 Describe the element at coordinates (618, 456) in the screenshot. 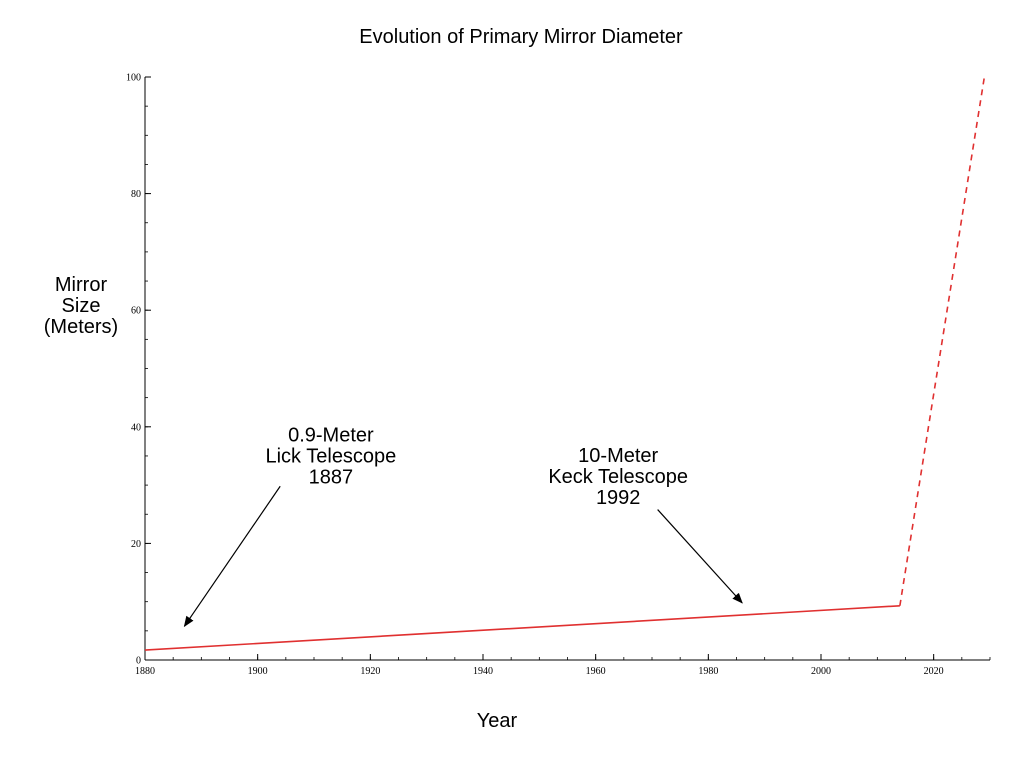

I see `annotation-text-line: 10-Meter` at that location.